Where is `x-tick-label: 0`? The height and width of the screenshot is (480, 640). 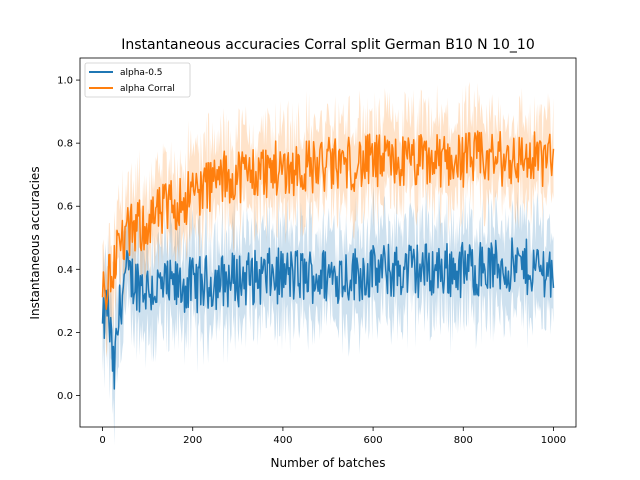 x-tick-label: 0 is located at coordinates (102, 440).